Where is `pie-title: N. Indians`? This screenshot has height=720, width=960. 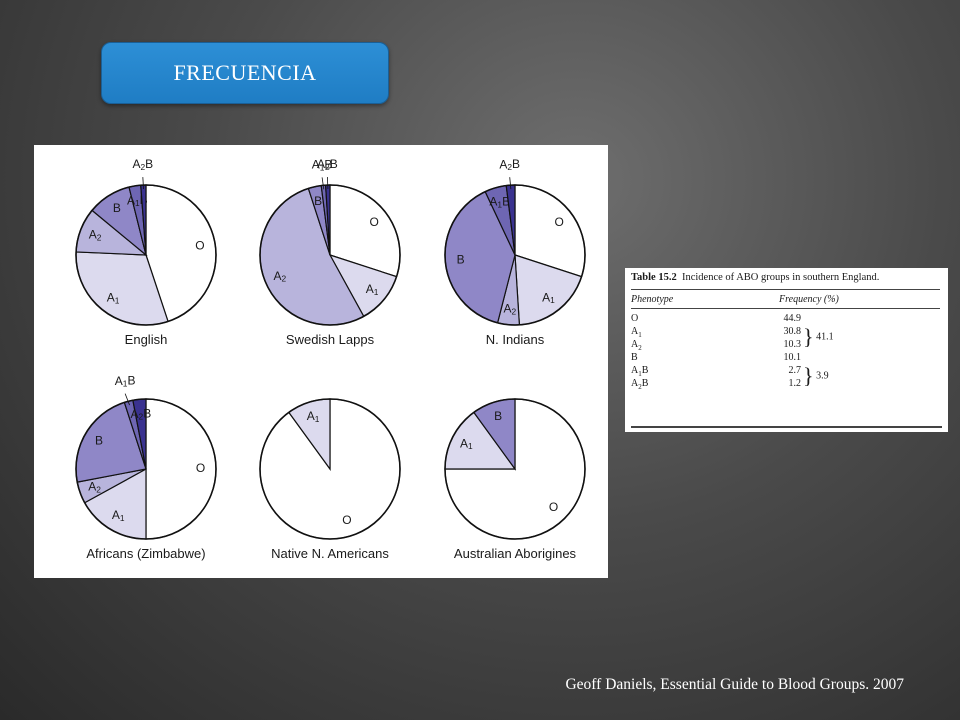
pie-title: N. Indians is located at coordinates (515, 339).